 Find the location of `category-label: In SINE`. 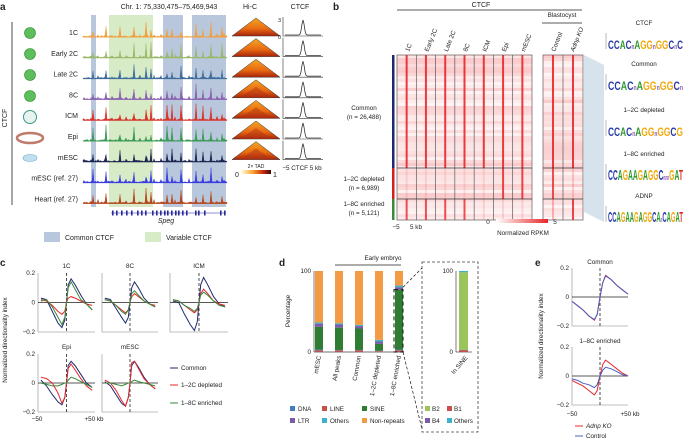

category-label: In SINE is located at coordinates (459, 365).